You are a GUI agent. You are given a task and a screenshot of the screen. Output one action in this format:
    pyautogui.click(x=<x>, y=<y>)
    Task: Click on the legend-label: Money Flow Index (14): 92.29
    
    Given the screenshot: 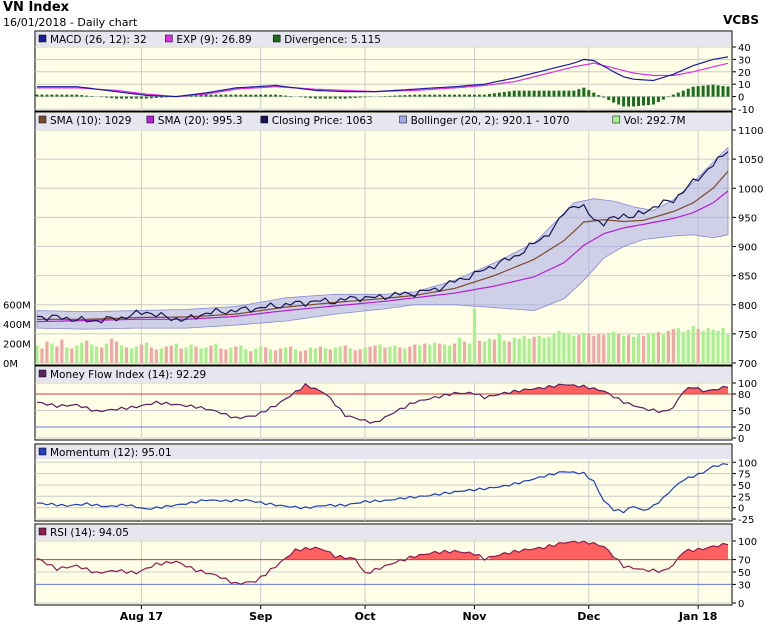 What is the action you would take?
    pyautogui.click(x=128, y=375)
    